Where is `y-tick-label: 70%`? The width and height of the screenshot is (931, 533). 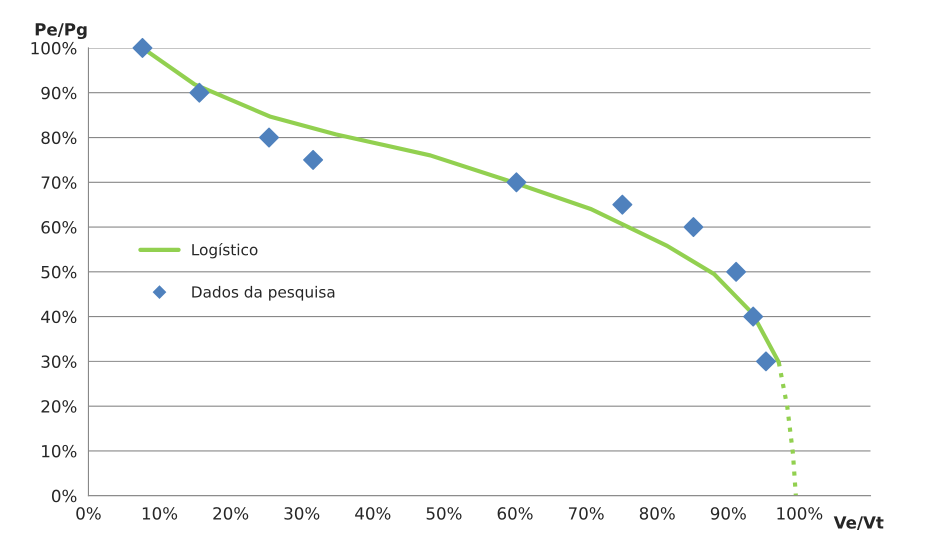
y-tick-label: 70% is located at coordinates (59, 182).